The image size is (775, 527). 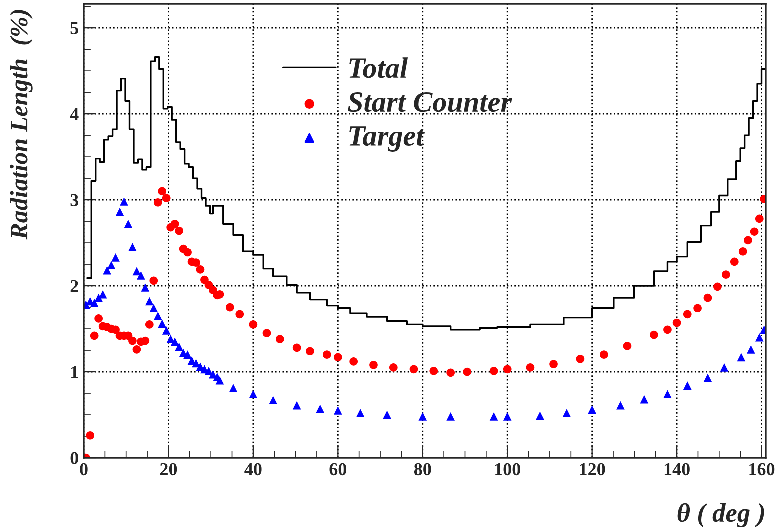 I want to click on y-tick-label: 1, so click(x=75, y=372).